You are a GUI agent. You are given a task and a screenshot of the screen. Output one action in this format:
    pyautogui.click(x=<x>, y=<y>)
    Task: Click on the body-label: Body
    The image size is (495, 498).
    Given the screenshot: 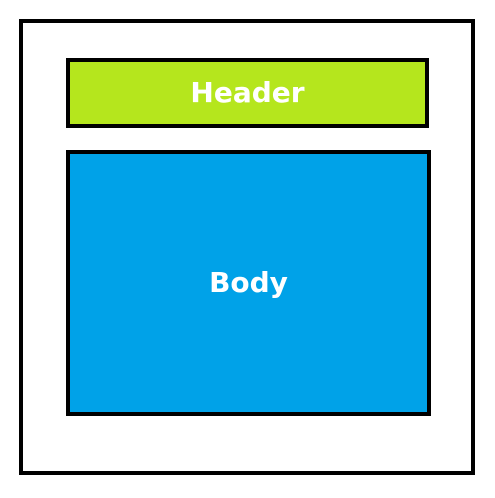 What is the action you would take?
    pyautogui.click(x=248, y=282)
    